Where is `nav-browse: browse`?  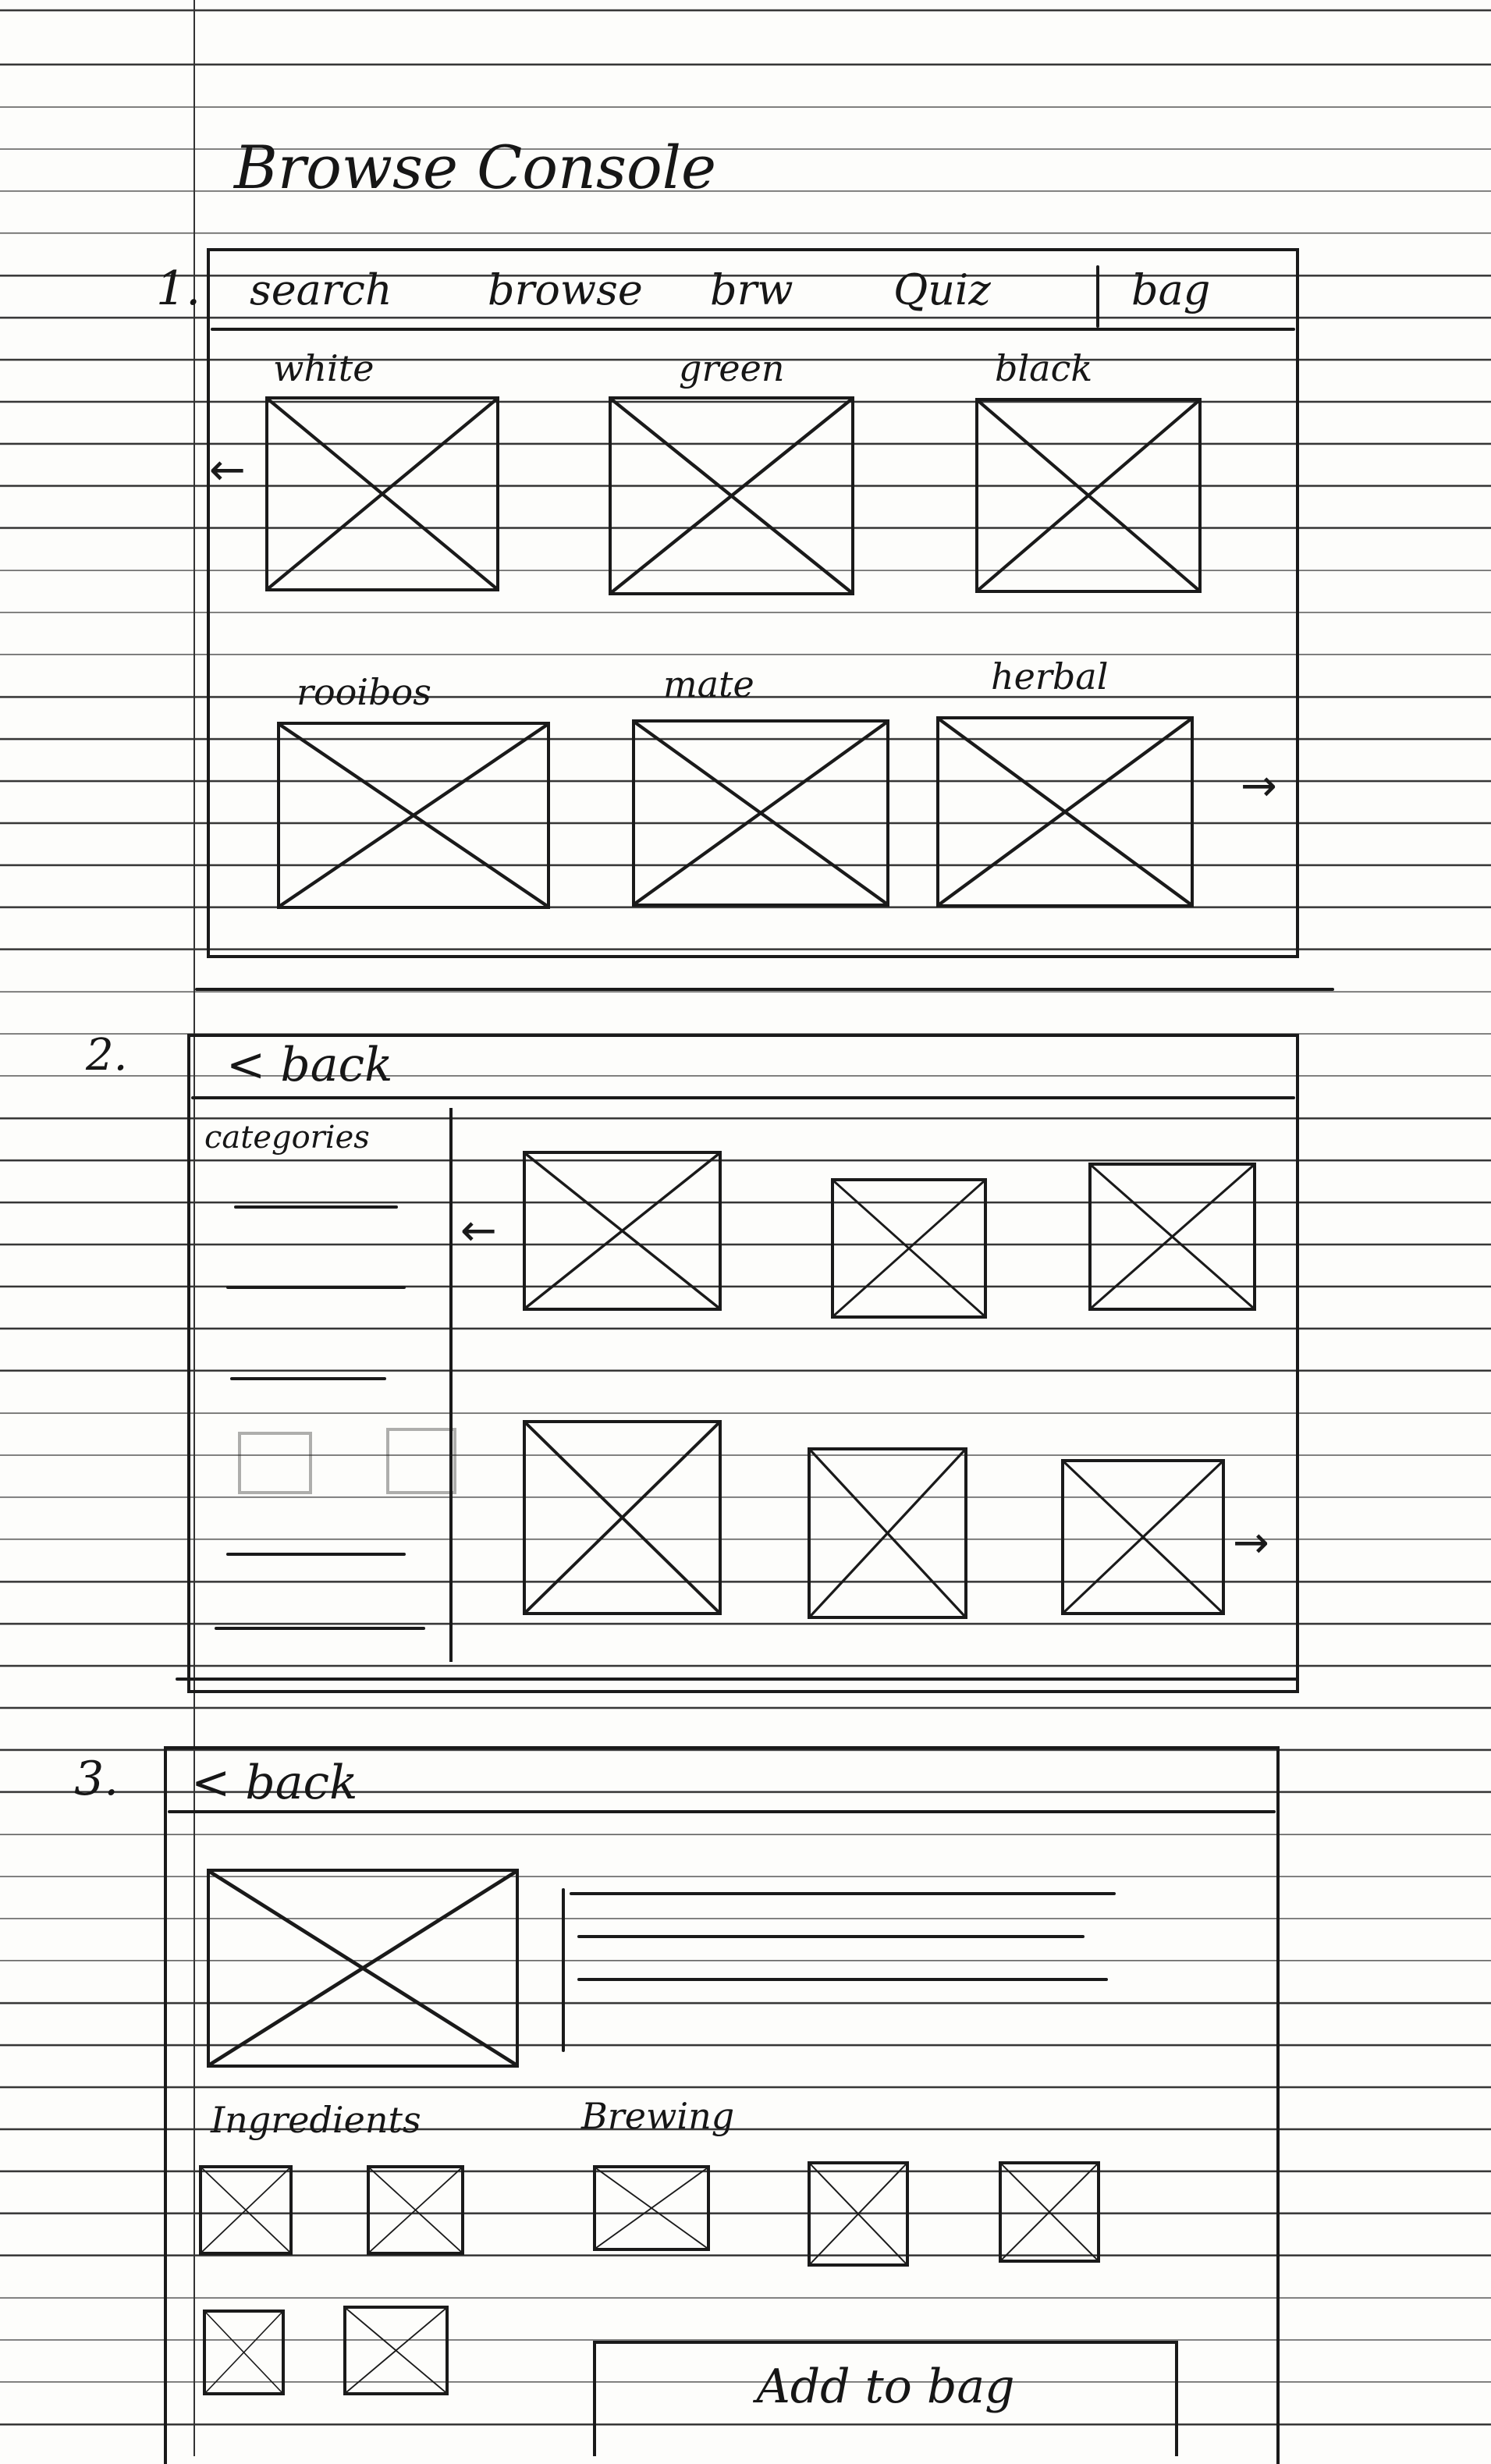
nav-browse: browse is located at coordinates (565, 289).